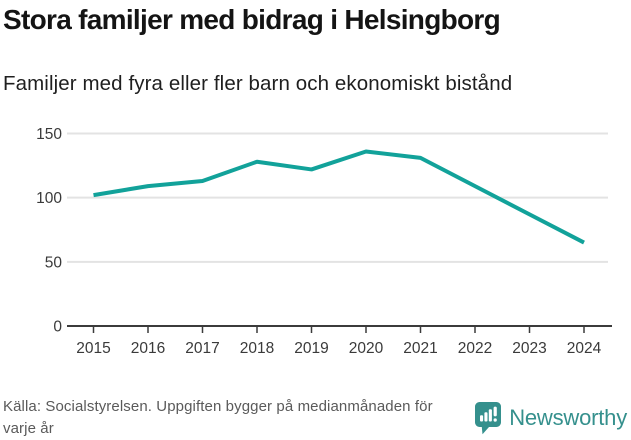  I want to click on newsworthy-logo: Newsworthy, so click(550, 418).